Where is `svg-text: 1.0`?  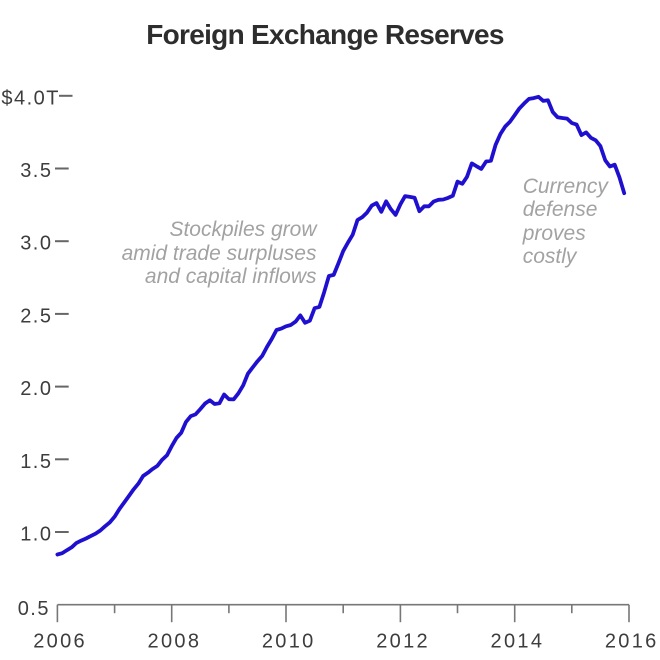 svg-text: 1.0 is located at coordinates (36, 535).